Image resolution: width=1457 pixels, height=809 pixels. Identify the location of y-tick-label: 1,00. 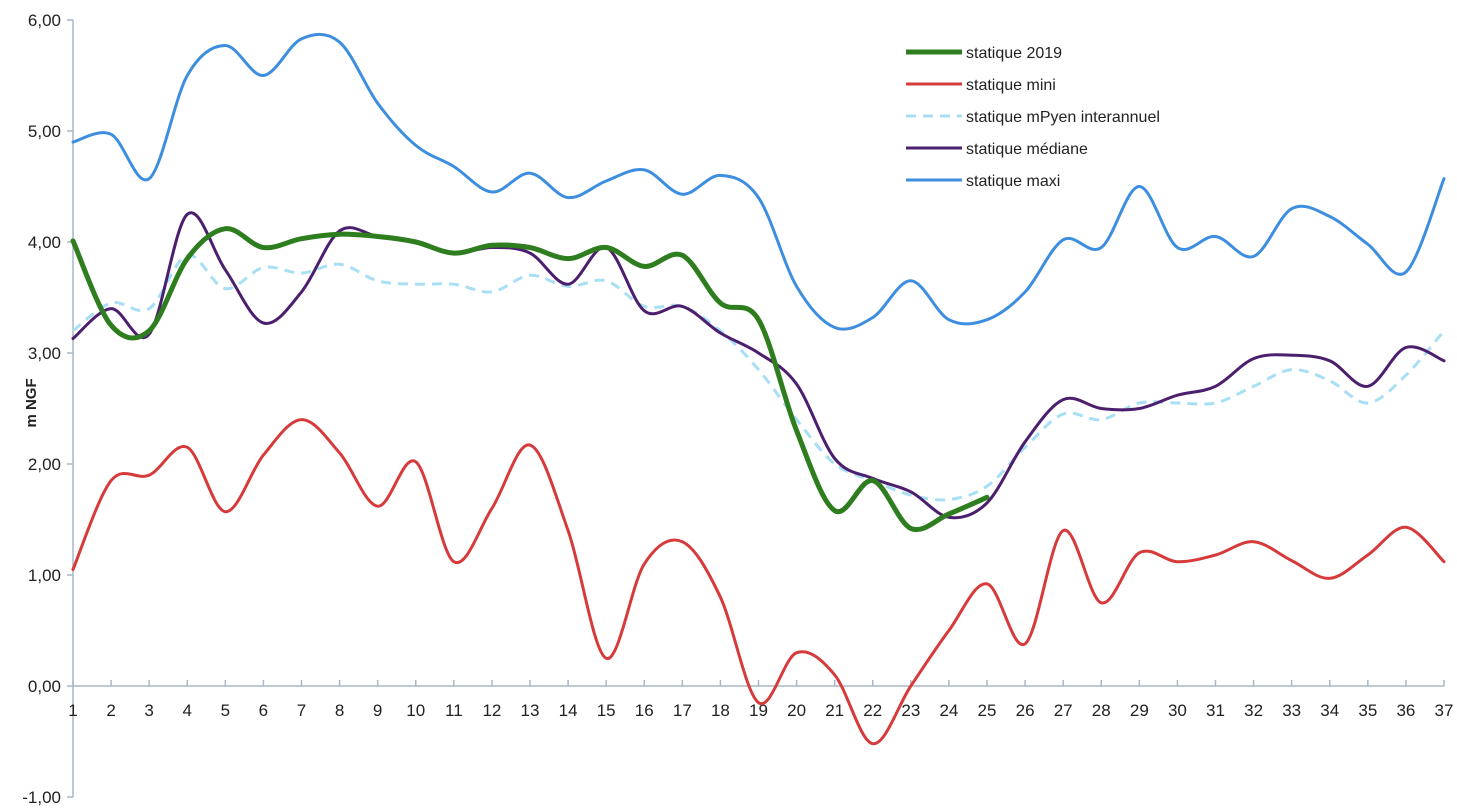
(44, 575).